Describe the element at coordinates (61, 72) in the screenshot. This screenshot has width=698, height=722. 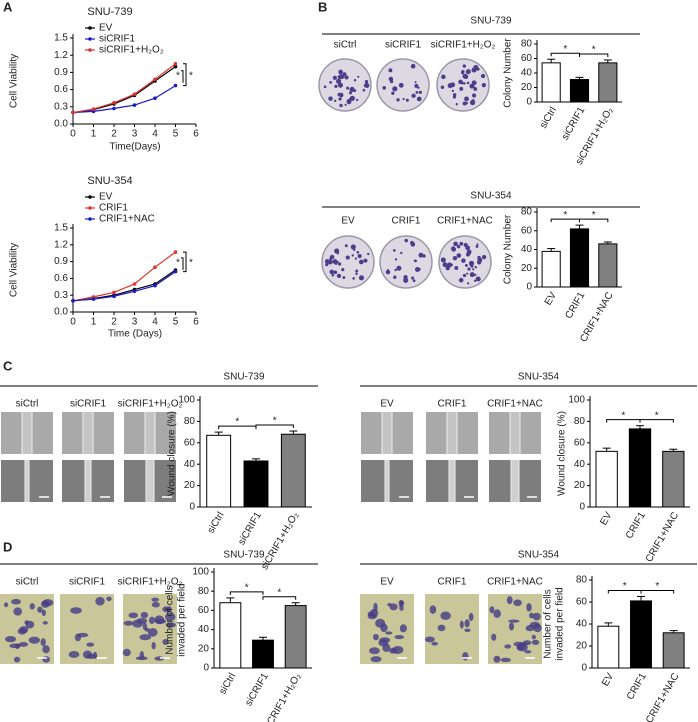
I see `y-tick-label: 0.9` at that location.